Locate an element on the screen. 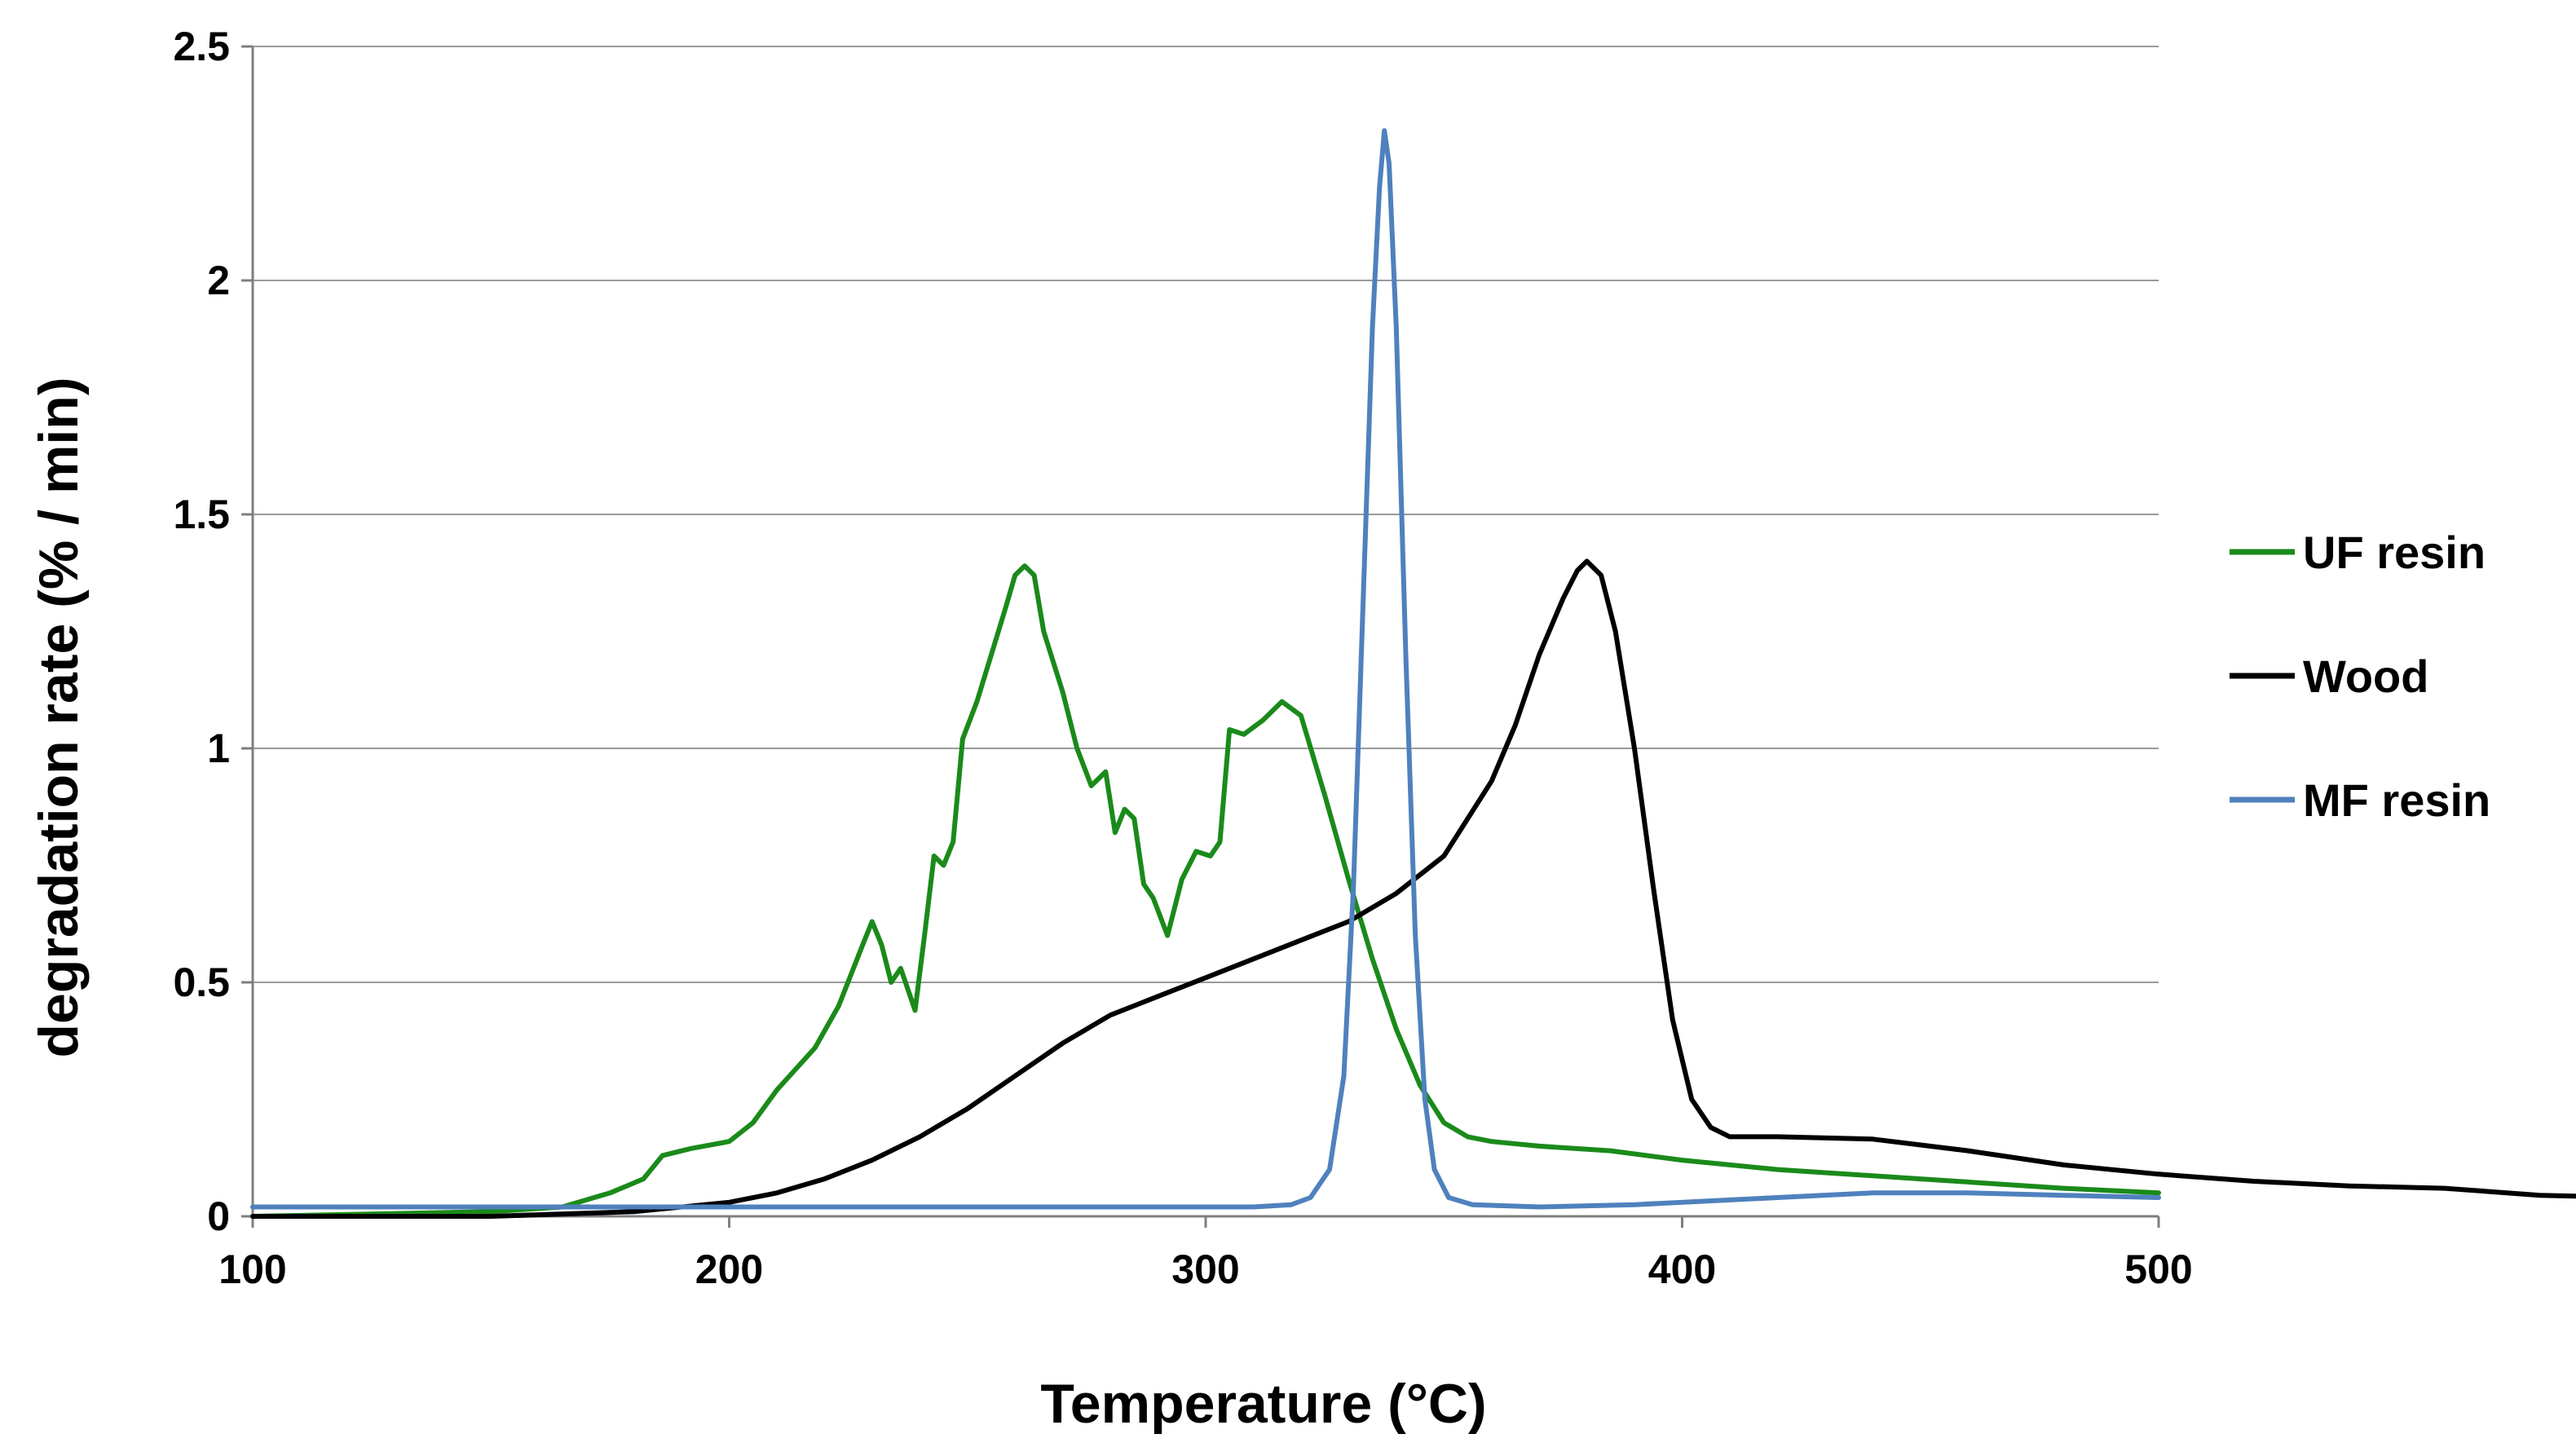  x-axis-title: Temperature (°C) is located at coordinates (1263, 1404).